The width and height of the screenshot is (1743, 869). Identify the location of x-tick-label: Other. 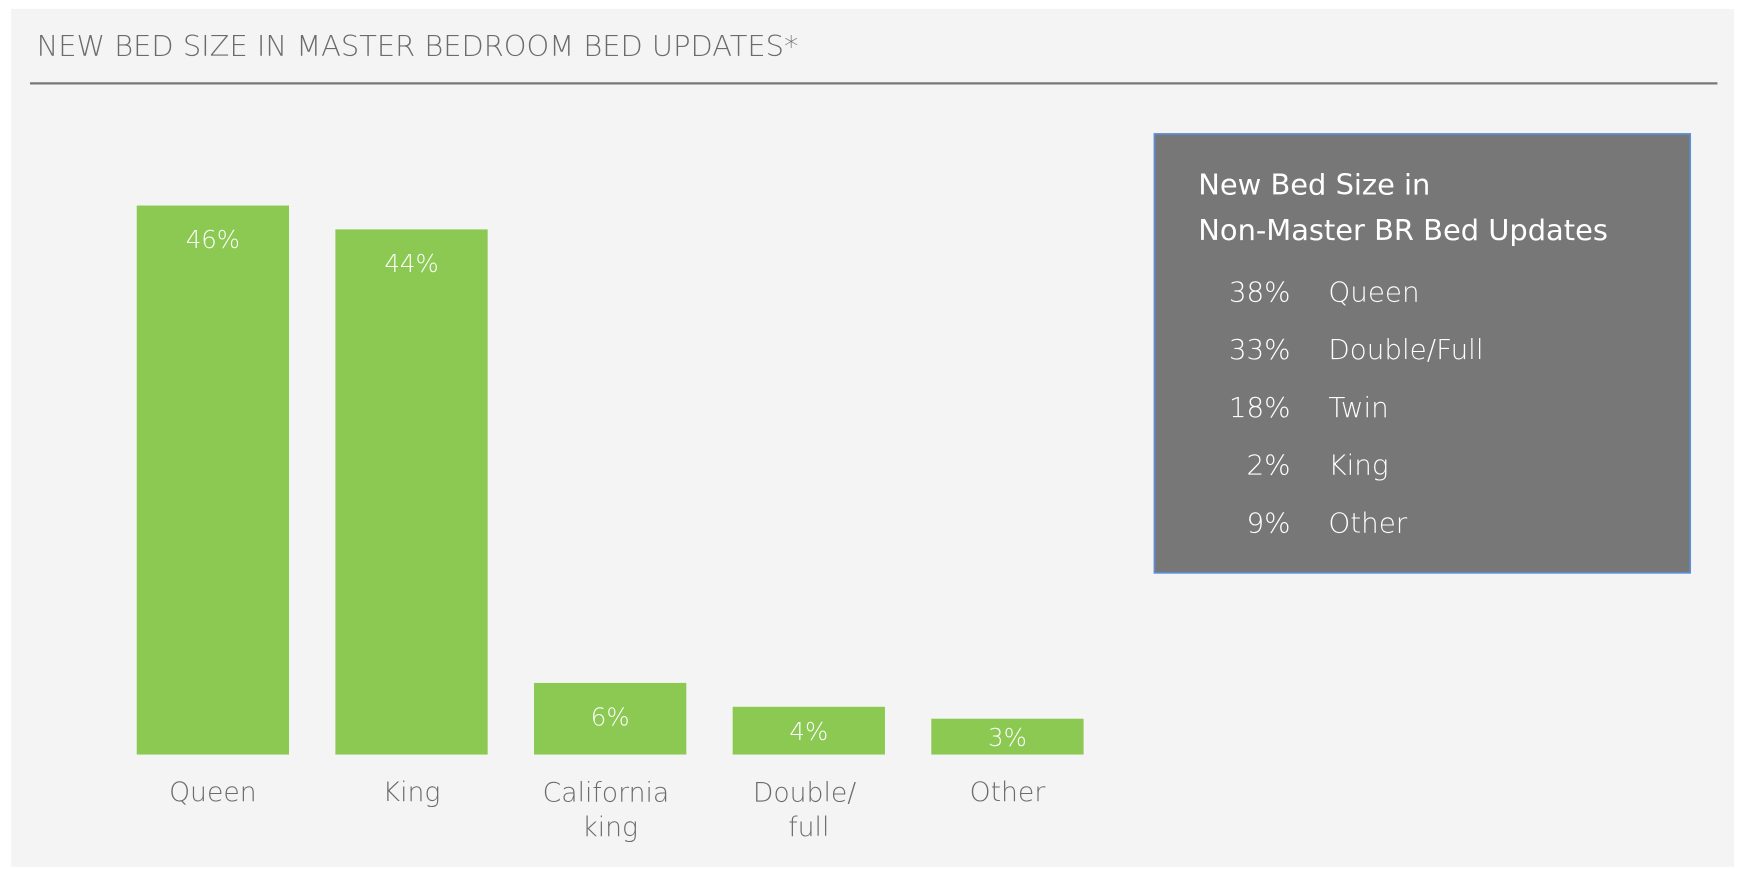
(1008, 792).